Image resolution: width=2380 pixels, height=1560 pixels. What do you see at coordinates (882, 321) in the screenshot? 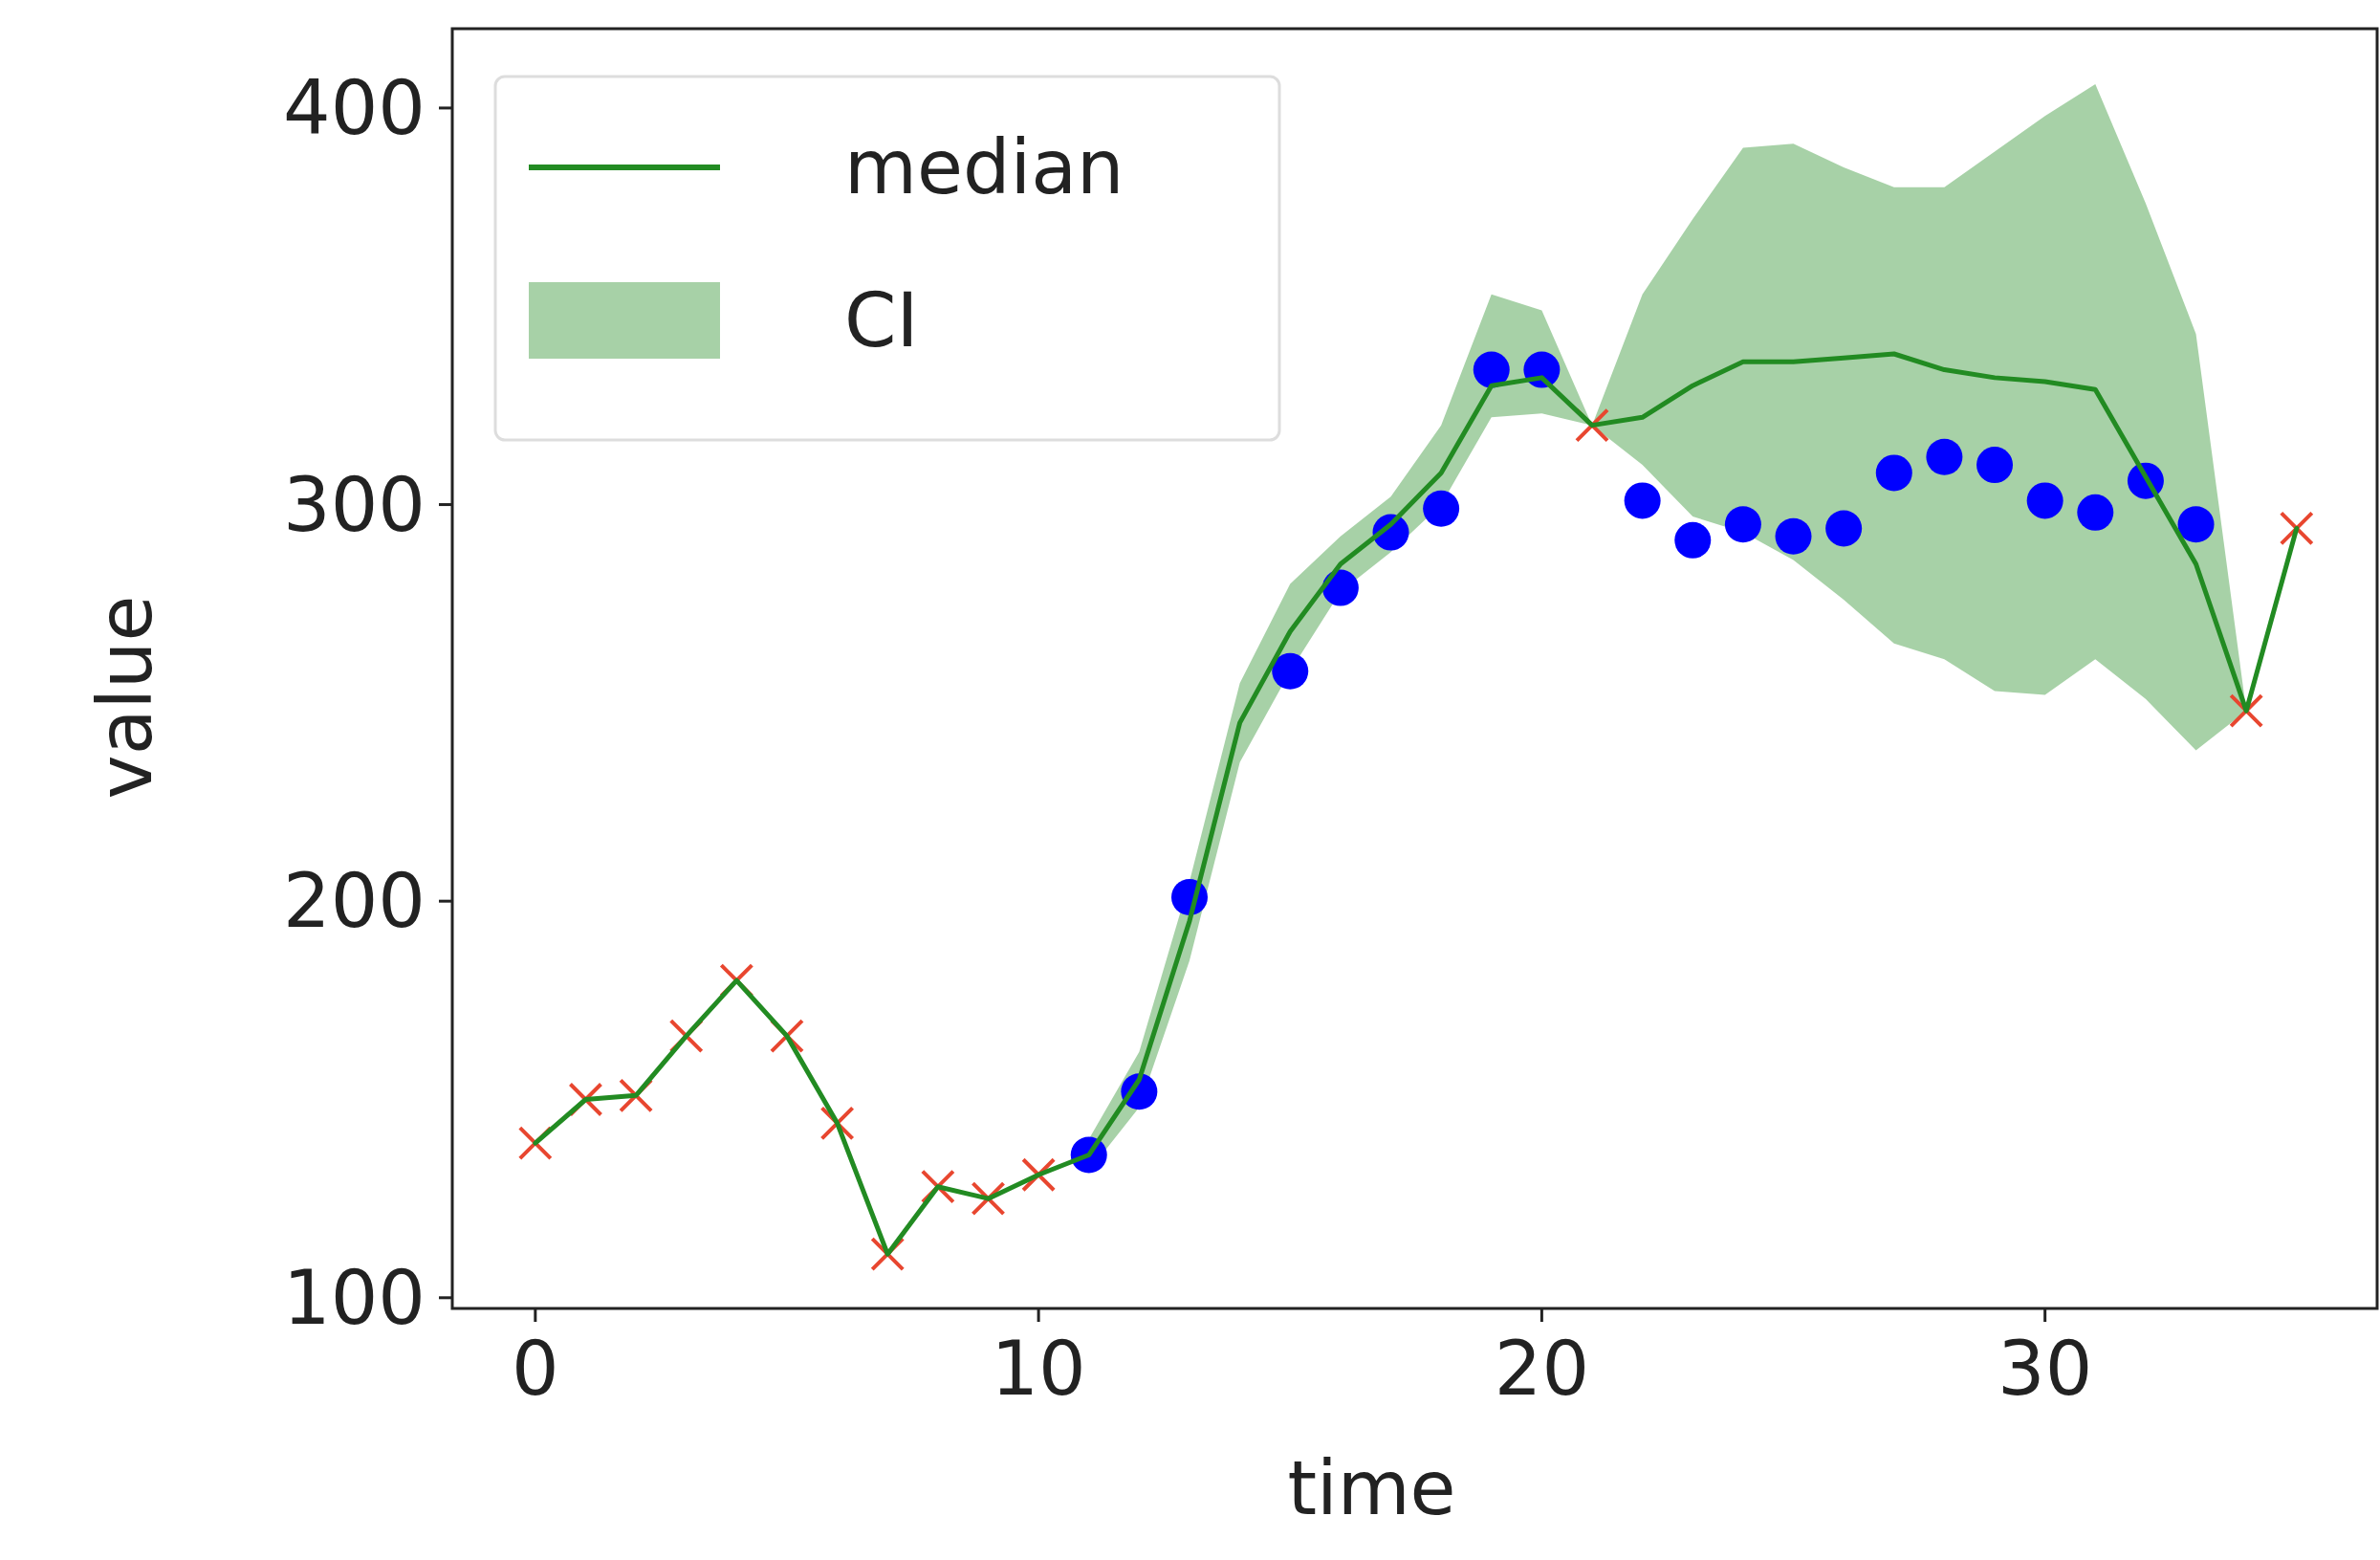
I see `annotation: CI` at bounding box center [882, 321].